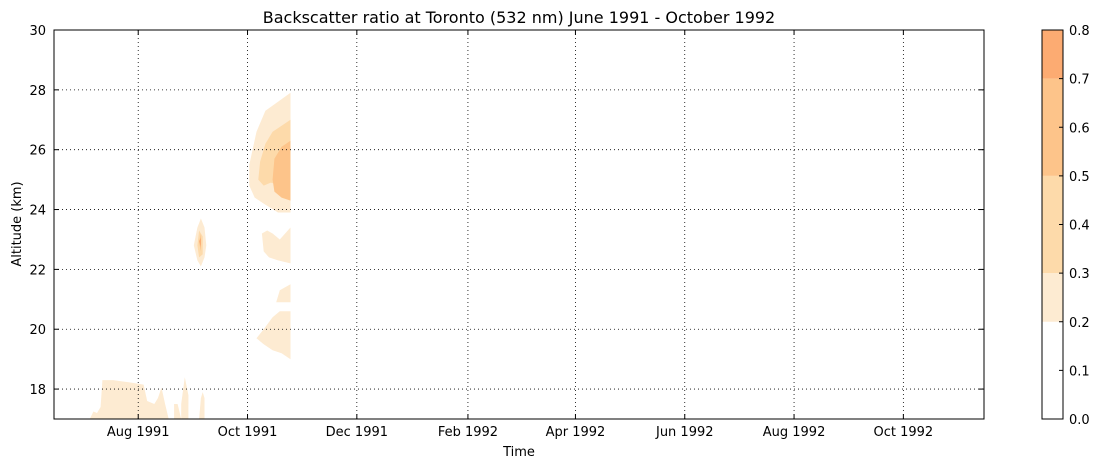  What do you see at coordinates (37, 91) in the screenshot?
I see `y-tick-label-5: 28` at bounding box center [37, 91].